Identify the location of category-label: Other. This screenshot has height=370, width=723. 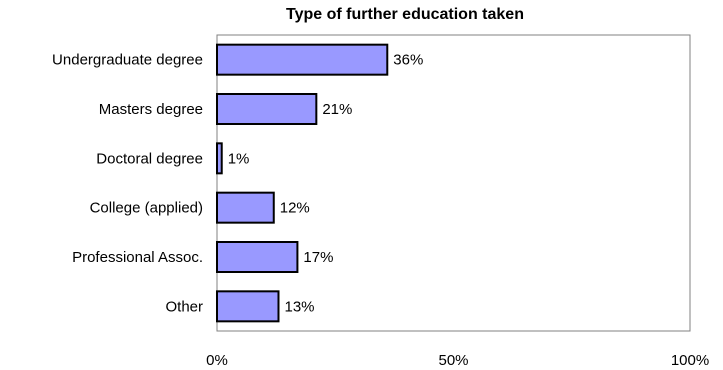
(184, 306).